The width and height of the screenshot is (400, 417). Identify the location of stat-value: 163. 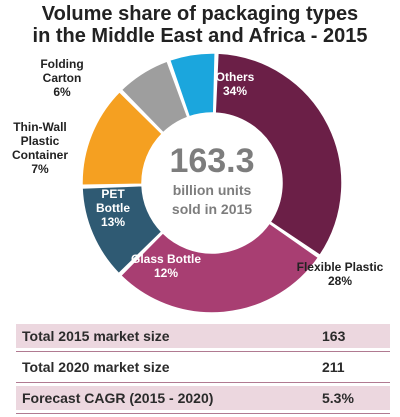
(334, 336).